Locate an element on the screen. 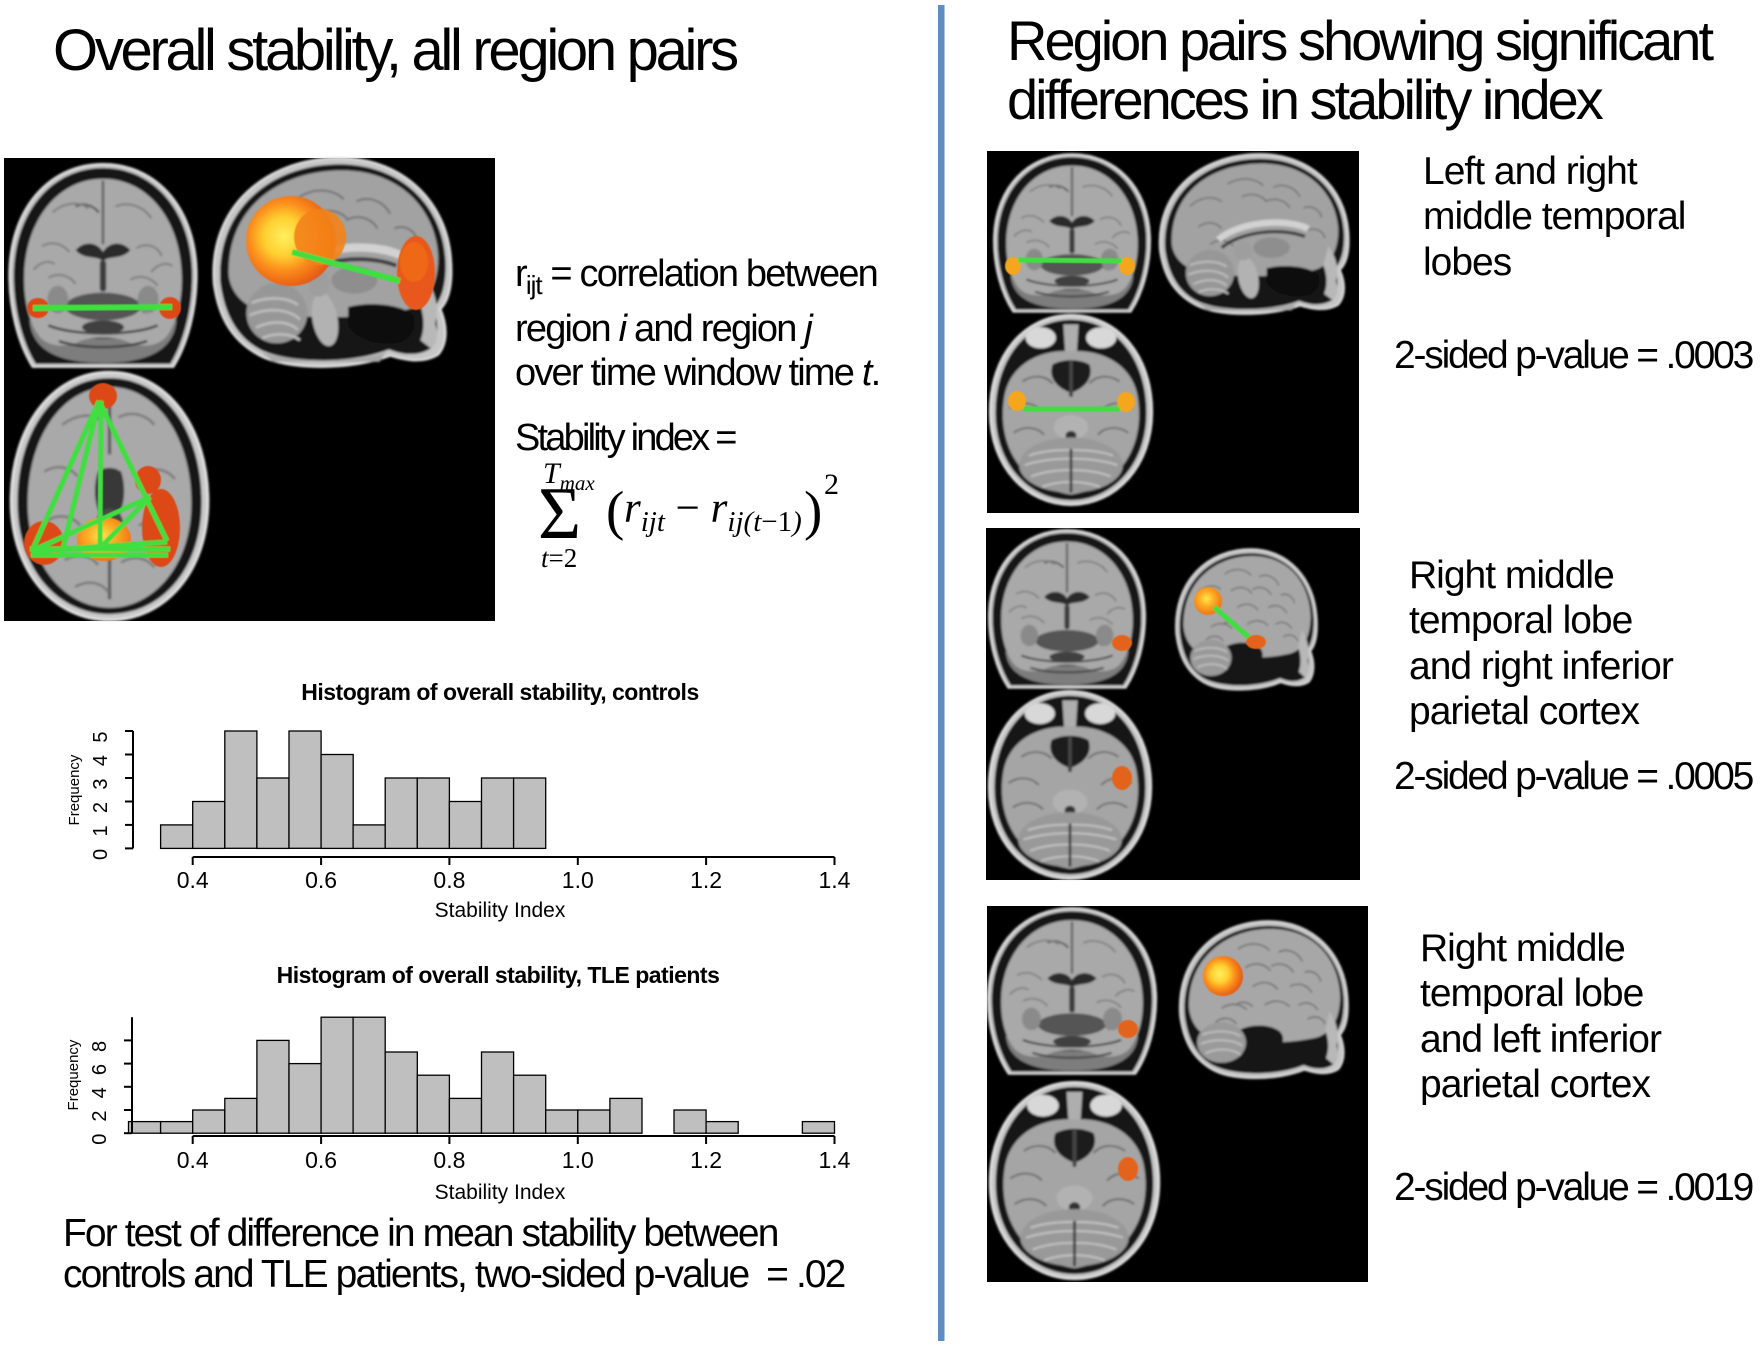 The image size is (1760, 1346). svg-text: 1 is located at coordinates (101, 830).